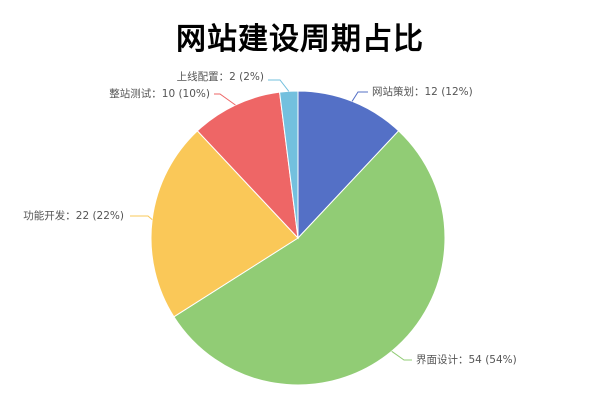 The image size is (600, 400). Describe the element at coordinates (300, 39) in the screenshot. I see `chart-title: 网站建设周期占比` at that location.